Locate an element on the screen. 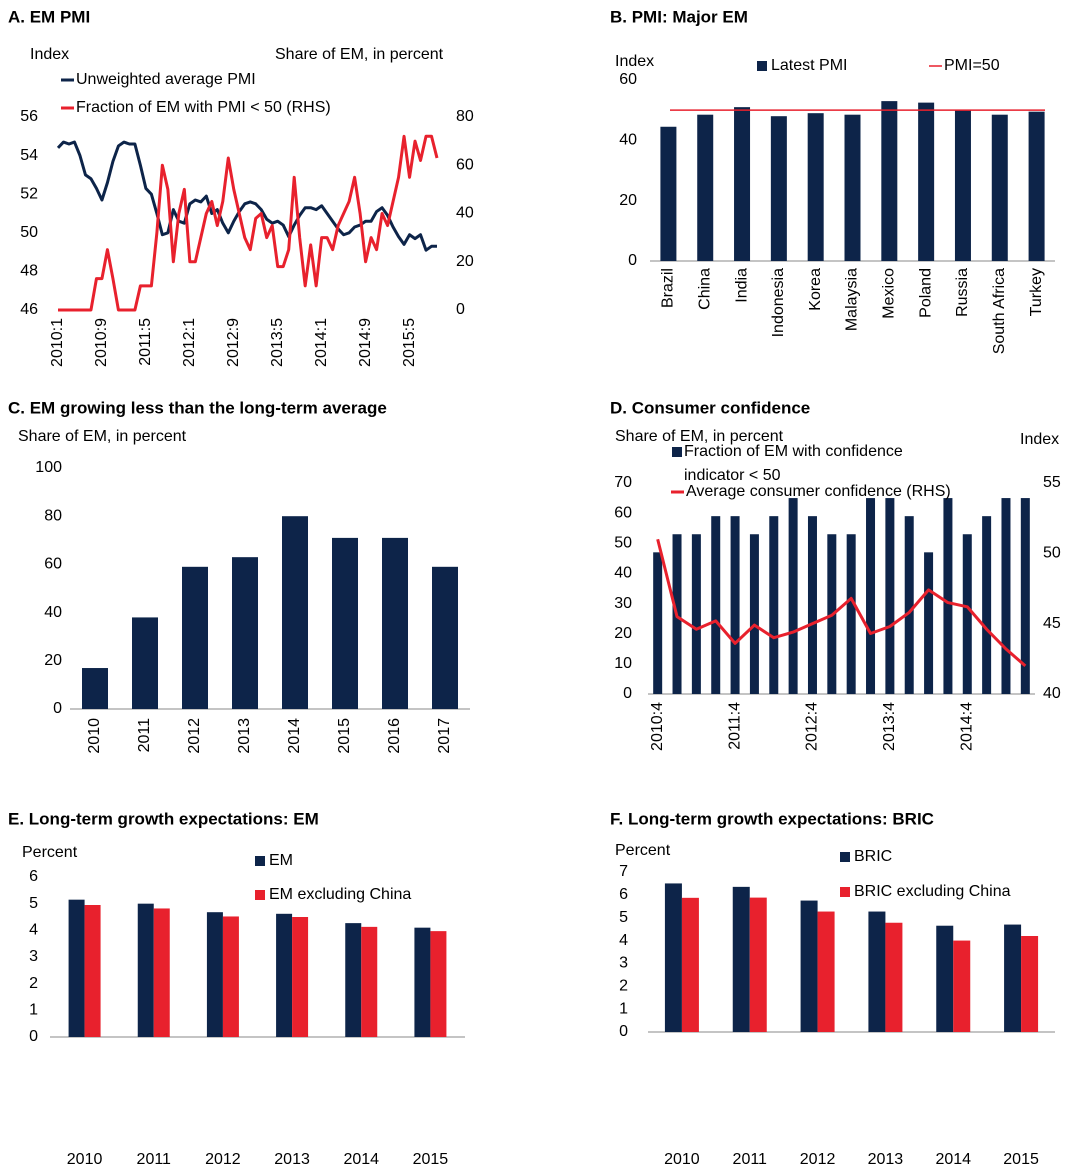 This screenshot has width=1074, height=1173. legend-label: Average consumer confidence (RHS) is located at coordinates (818, 491).